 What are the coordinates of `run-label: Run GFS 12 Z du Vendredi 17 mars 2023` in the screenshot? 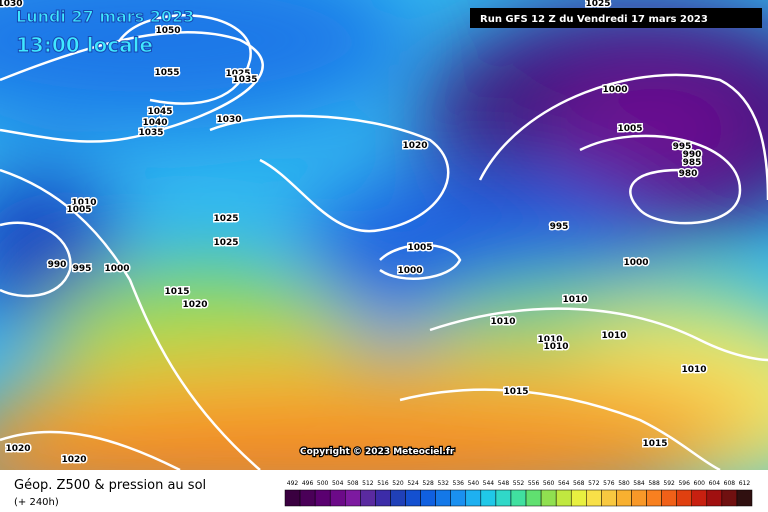 It's located at (594, 19).